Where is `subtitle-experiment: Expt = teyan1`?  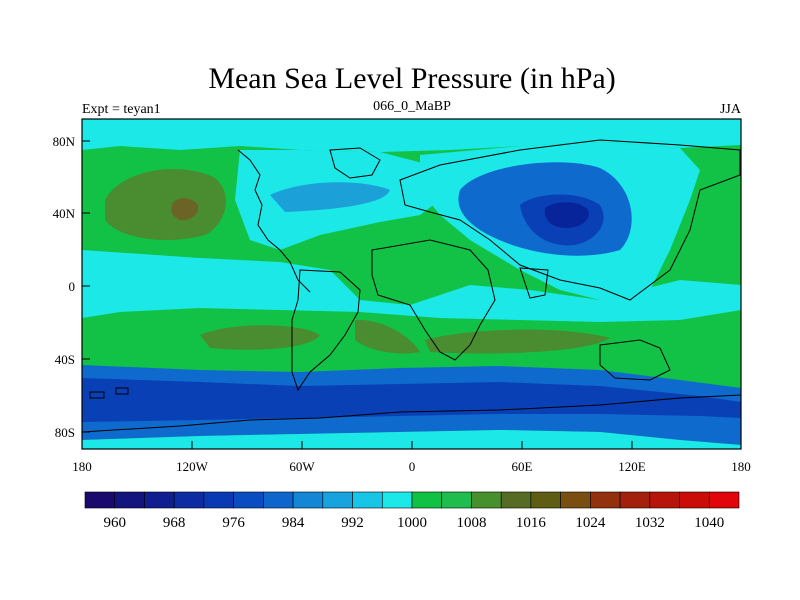 subtitle-experiment: Expt = teyan1 is located at coordinates (121, 109).